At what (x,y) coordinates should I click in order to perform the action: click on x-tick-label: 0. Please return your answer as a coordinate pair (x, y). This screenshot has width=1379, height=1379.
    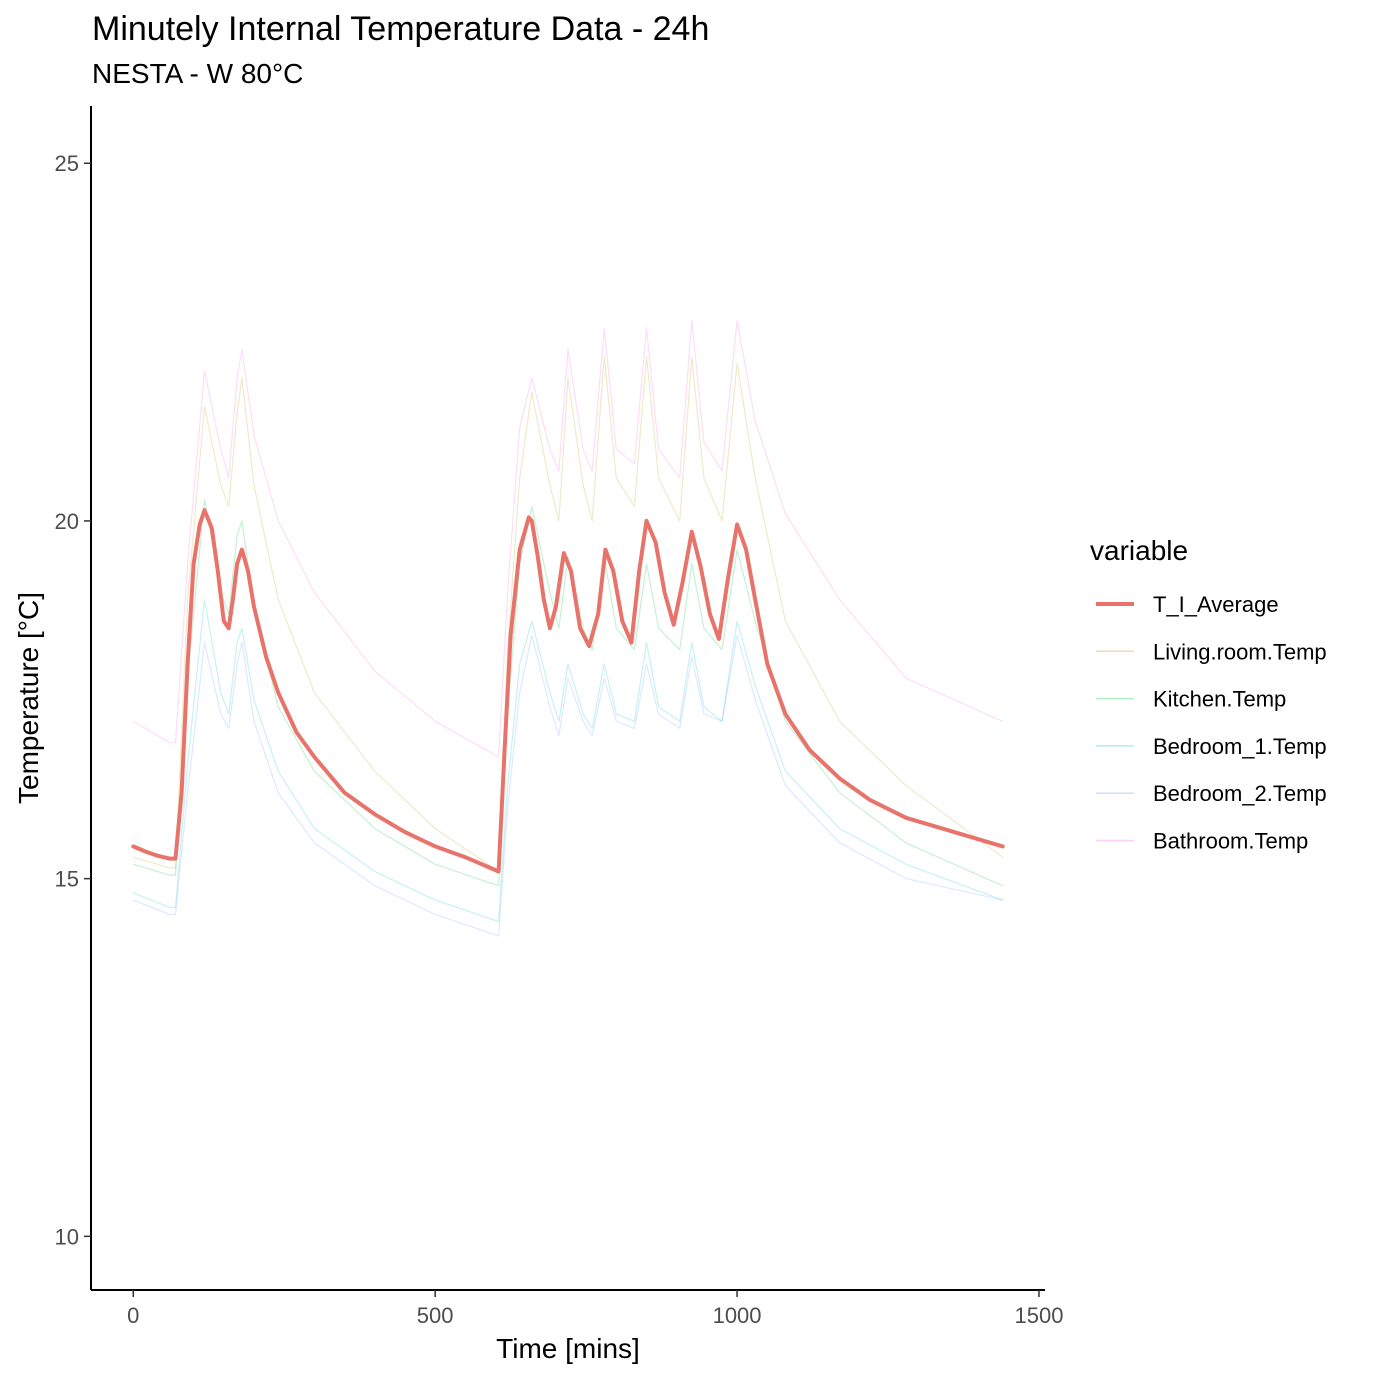
    Looking at the image, I should click on (133, 1315).